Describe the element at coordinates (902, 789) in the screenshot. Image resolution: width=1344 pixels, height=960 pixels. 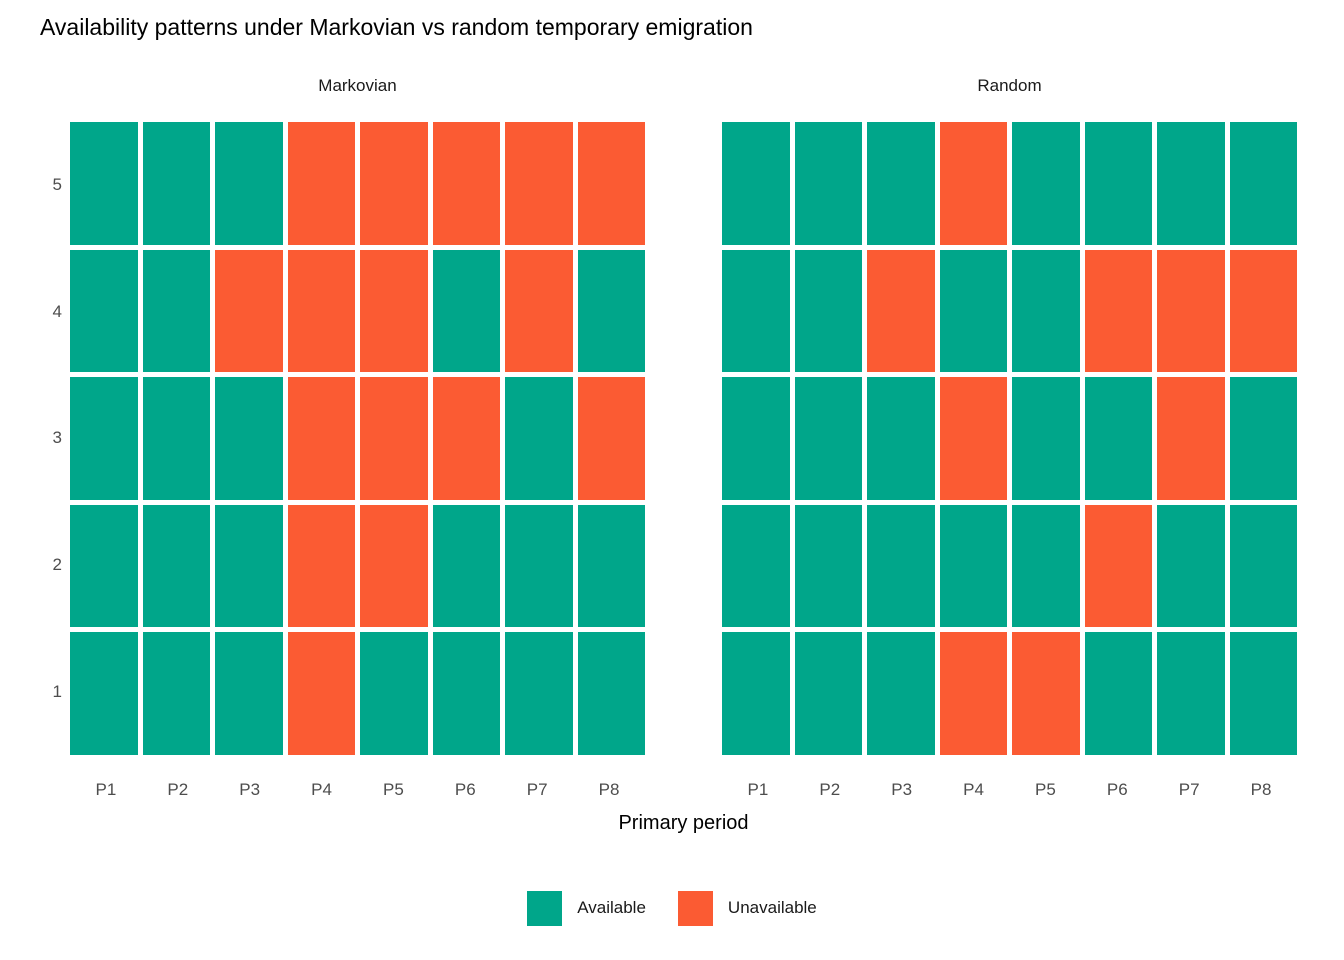
I see `x-tick-label: P3` at that location.